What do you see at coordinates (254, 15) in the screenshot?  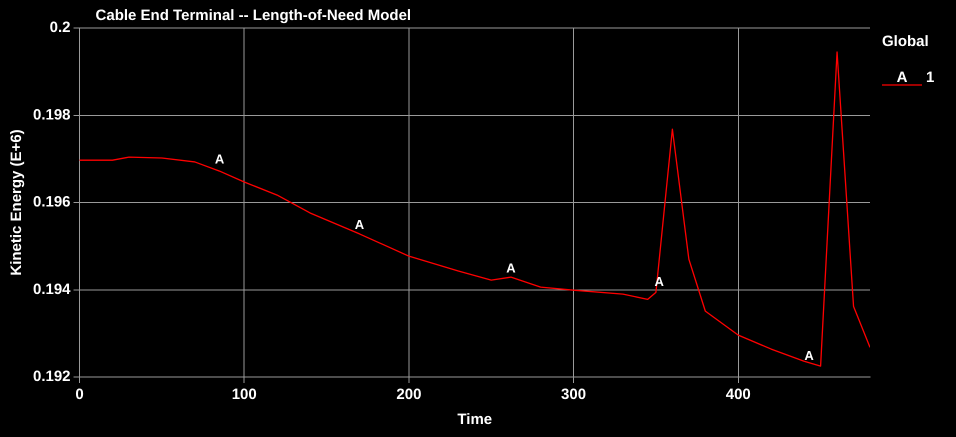 I see `chart-title: Cable End Terminal -- Length-of-Need Model` at bounding box center [254, 15].